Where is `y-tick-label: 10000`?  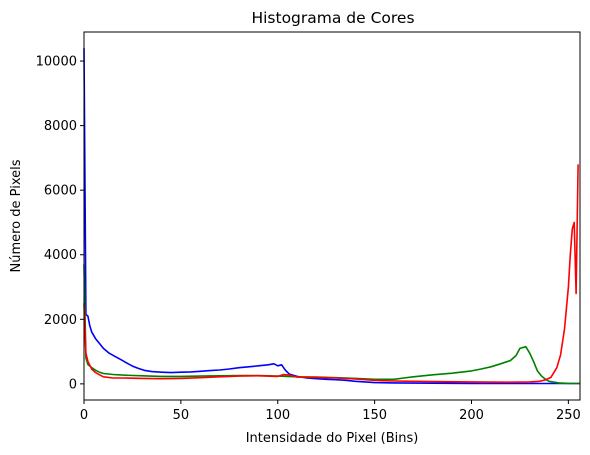
y-tick-label: 10000 is located at coordinates (56, 62).